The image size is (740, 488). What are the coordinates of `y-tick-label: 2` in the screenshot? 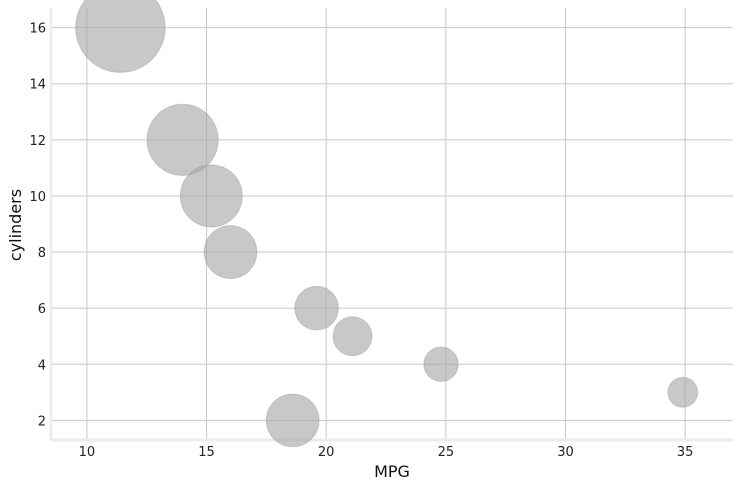 It's located at (42, 421).